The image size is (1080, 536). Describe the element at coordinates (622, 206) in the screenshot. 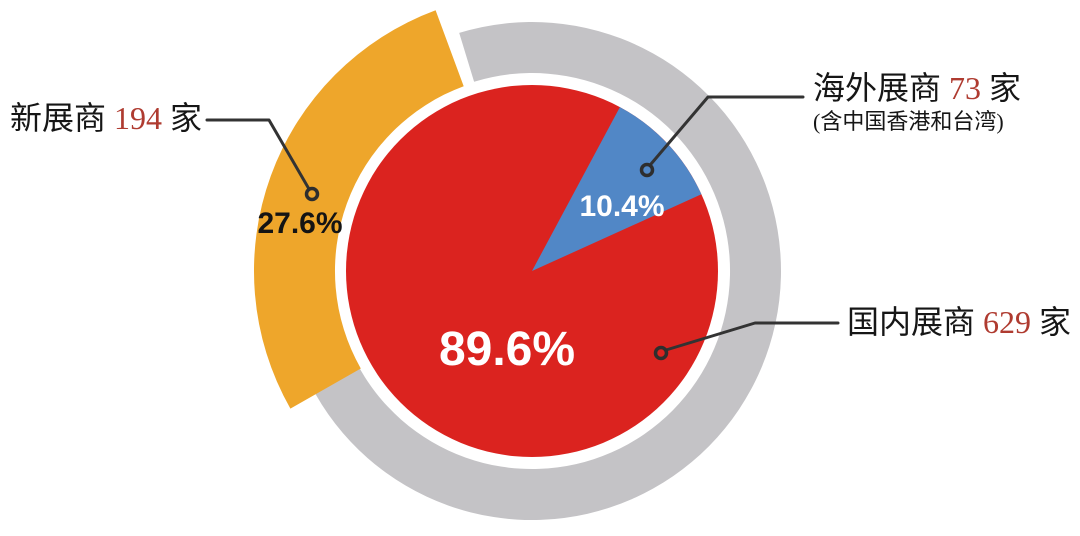

I see `pct-label-overseas: 10.4%` at that location.